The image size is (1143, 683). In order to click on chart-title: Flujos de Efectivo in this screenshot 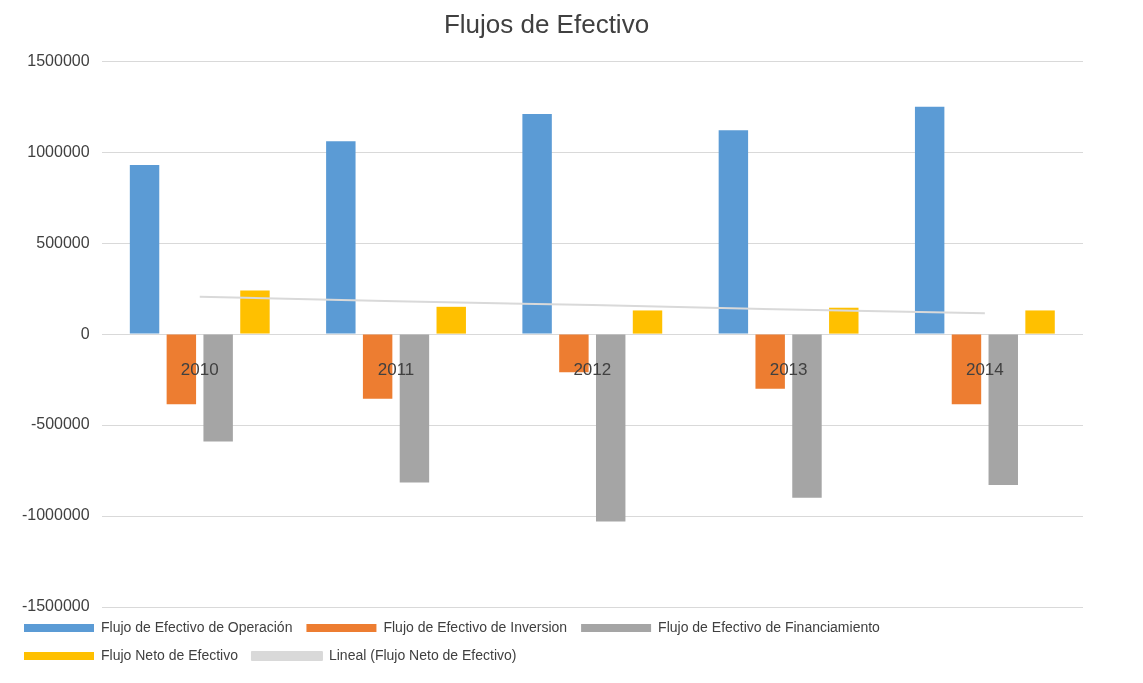, I will do `click(546, 23)`.